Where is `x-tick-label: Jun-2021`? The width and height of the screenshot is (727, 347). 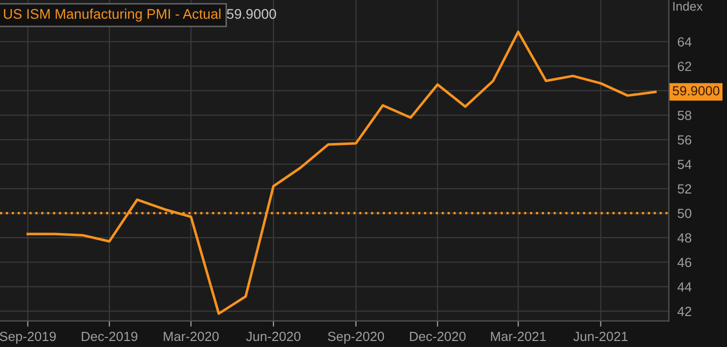 x-tick-label: Jun-2021 is located at coordinates (600, 337).